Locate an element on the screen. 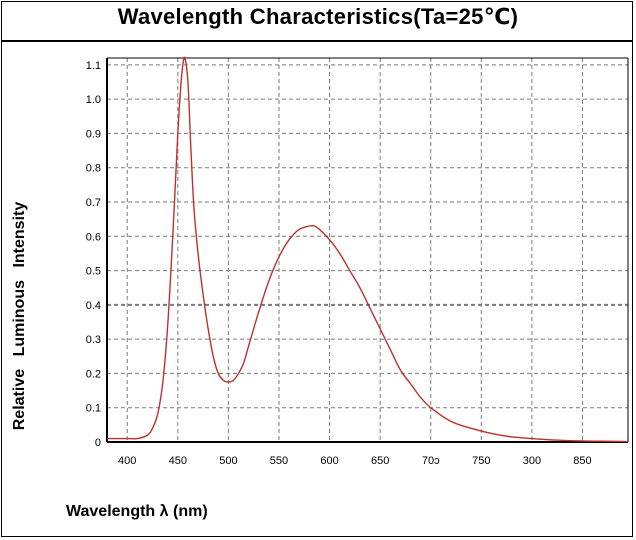 The height and width of the screenshot is (540, 636). y-tick-label: 0.9 is located at coordinates (93, 134).